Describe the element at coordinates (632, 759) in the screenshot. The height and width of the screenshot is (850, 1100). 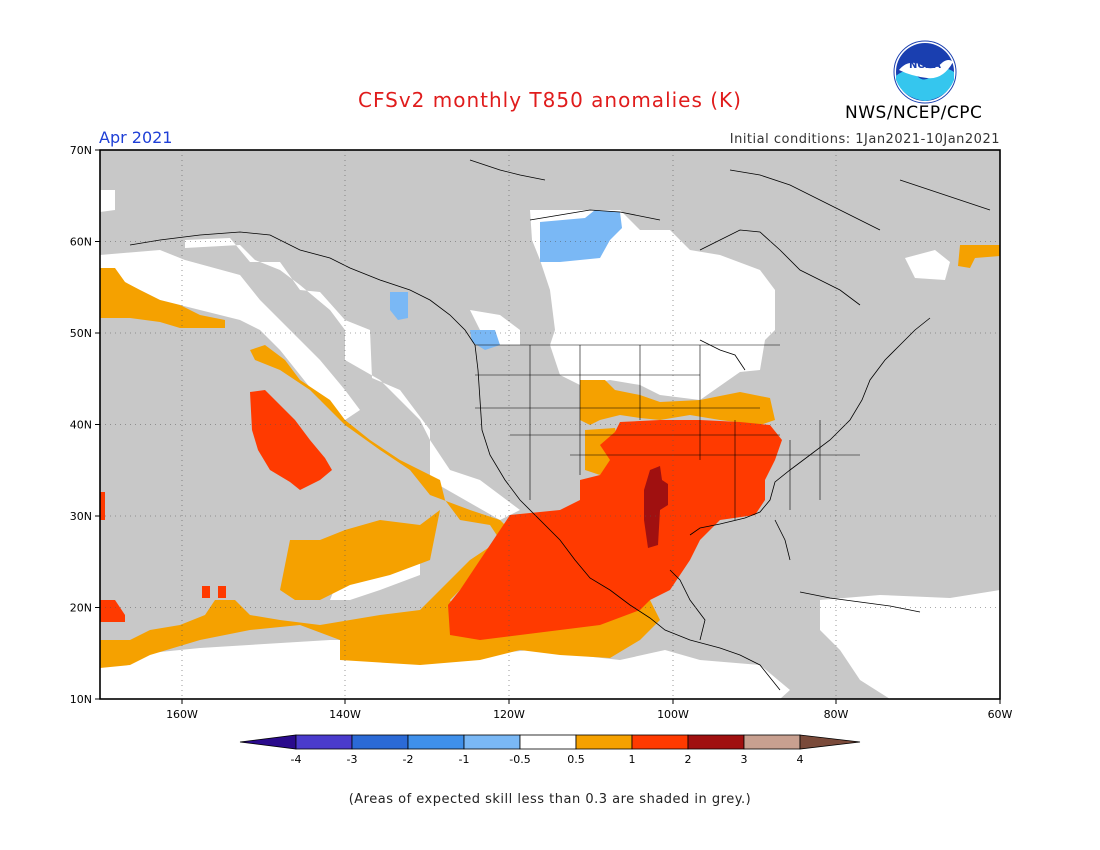
I see `colorbar-label: 1` at that location.